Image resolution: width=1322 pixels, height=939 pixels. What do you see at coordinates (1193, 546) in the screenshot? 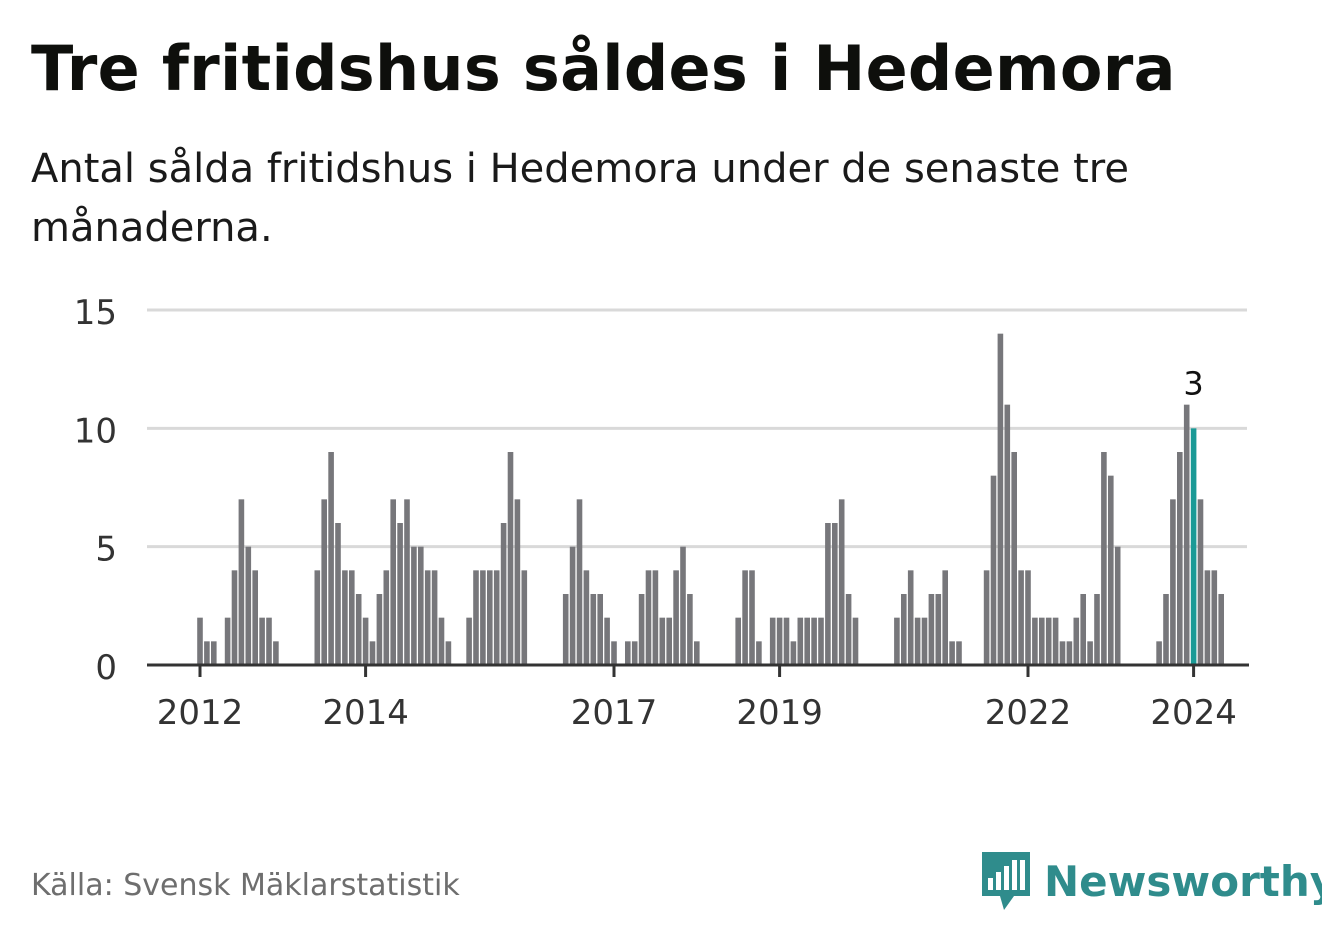
I see `bar-highlight` at bounding box center [1193, 546].